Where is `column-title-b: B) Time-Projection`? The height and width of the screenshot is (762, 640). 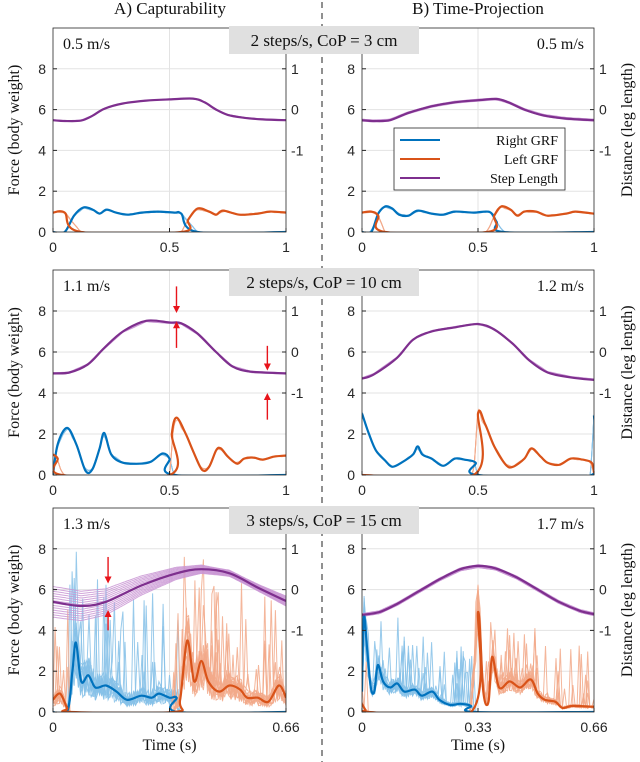
column-title-b: B) Time-Projection is located at coordinates (478, 9).